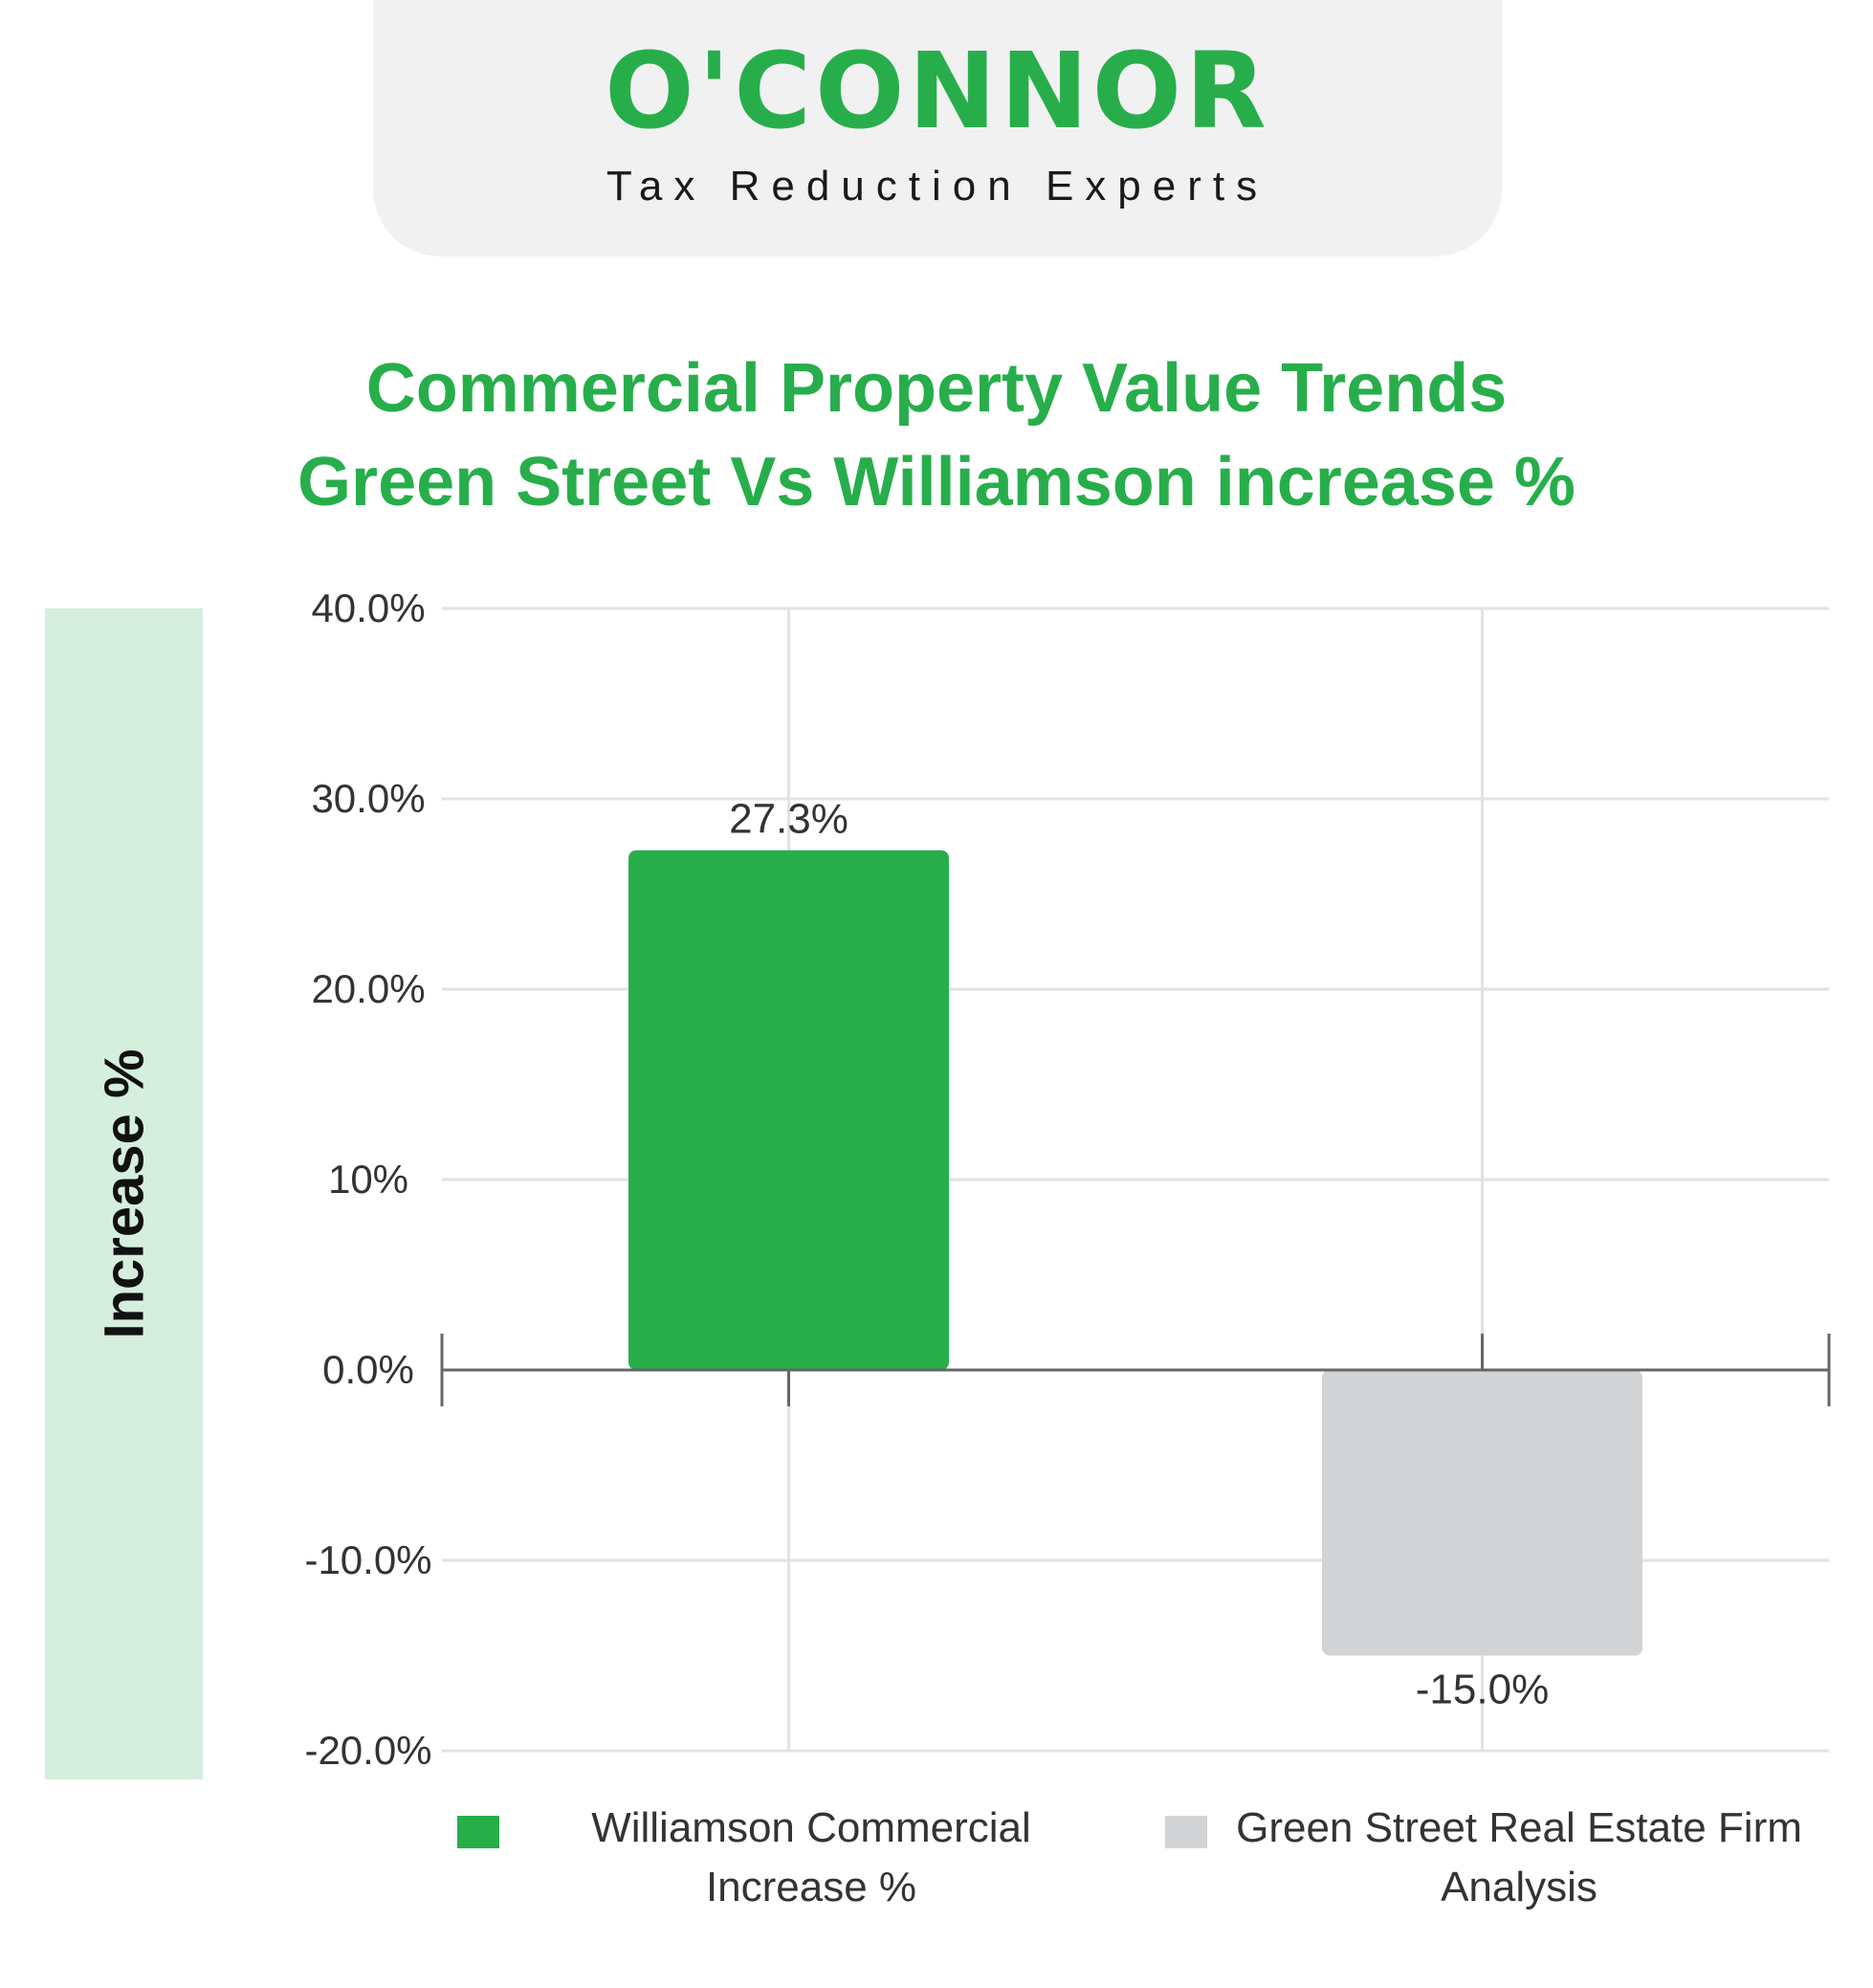  I want to click on chart-subtitle: Green Street Vs Williamson increase %, so click(937, 482).